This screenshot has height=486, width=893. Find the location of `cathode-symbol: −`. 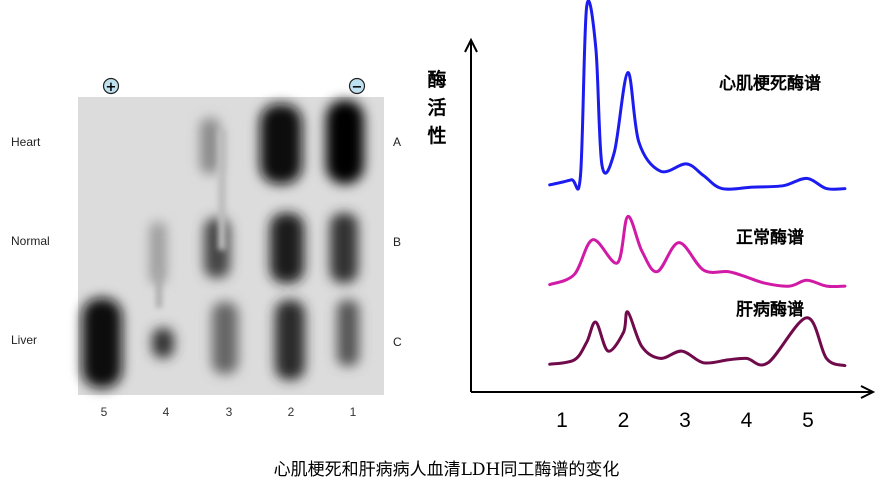

cathode-symbol: − is located at coordinates (357, 87).